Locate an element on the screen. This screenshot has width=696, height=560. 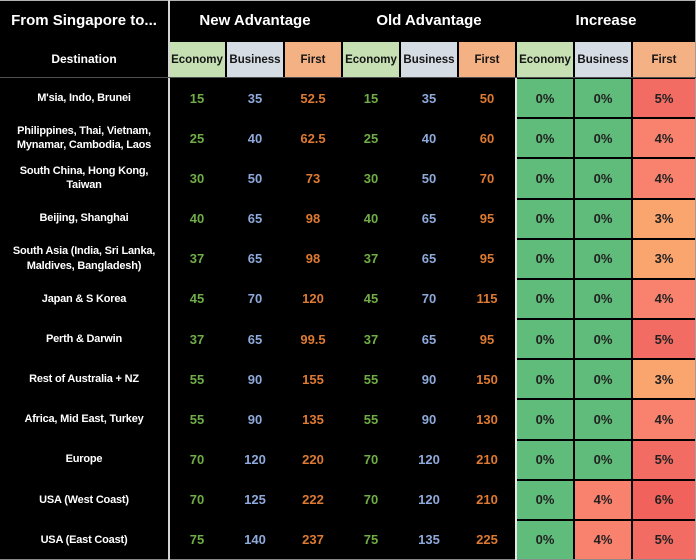
new-economy-value: 45 is located at coordinates (197, 299).